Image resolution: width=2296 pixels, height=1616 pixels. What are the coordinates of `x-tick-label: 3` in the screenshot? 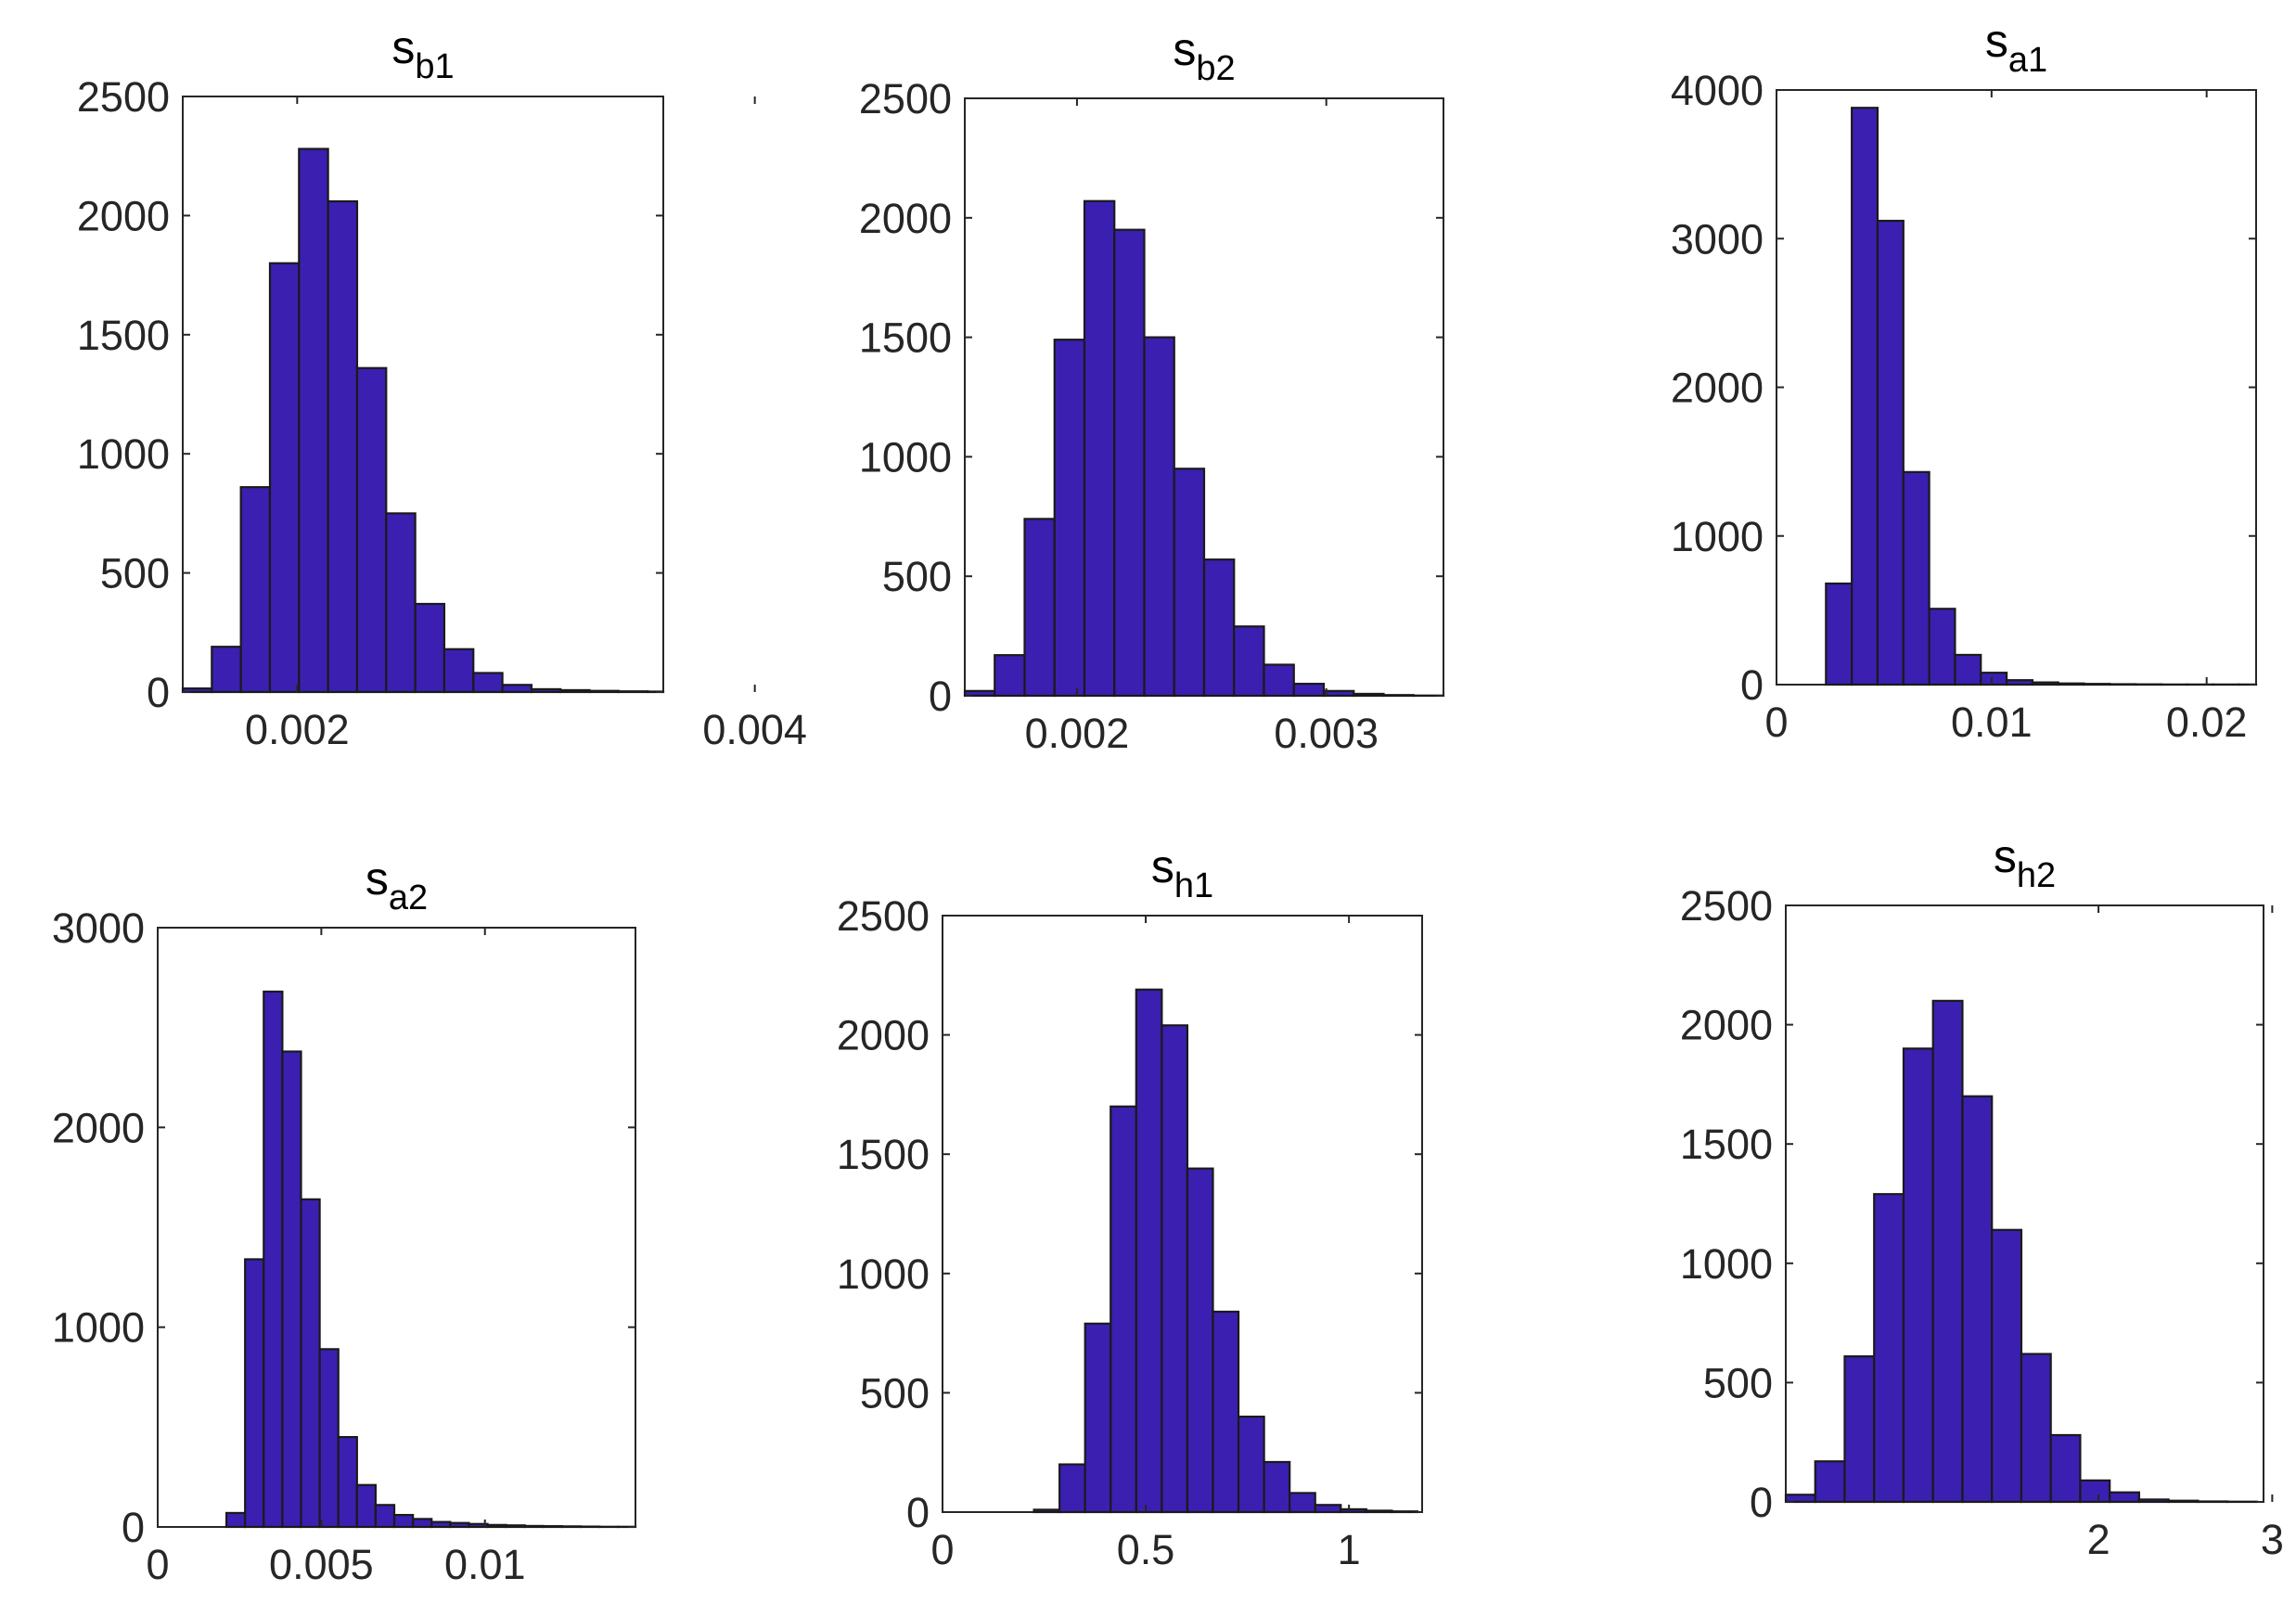 It's located at (2272, 1539).